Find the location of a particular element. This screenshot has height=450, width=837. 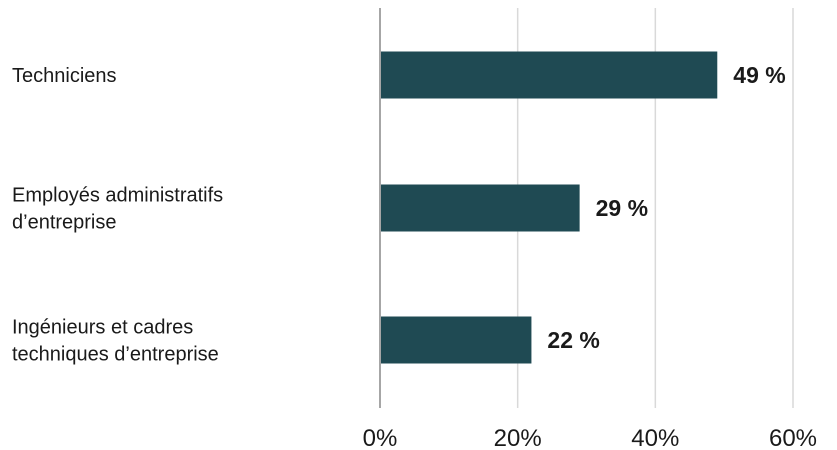

x-tick-label: 40% is located at coordinates (655, 437).